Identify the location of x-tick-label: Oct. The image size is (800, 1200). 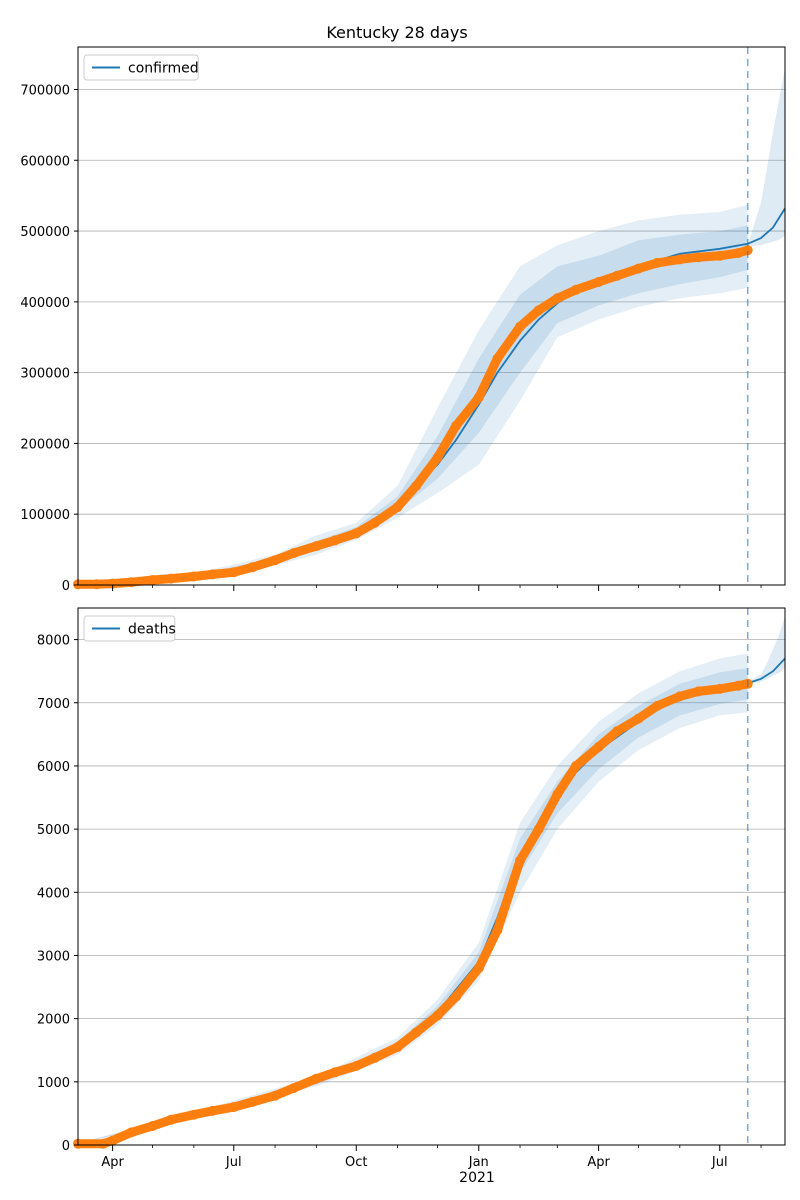
(356, 1162).